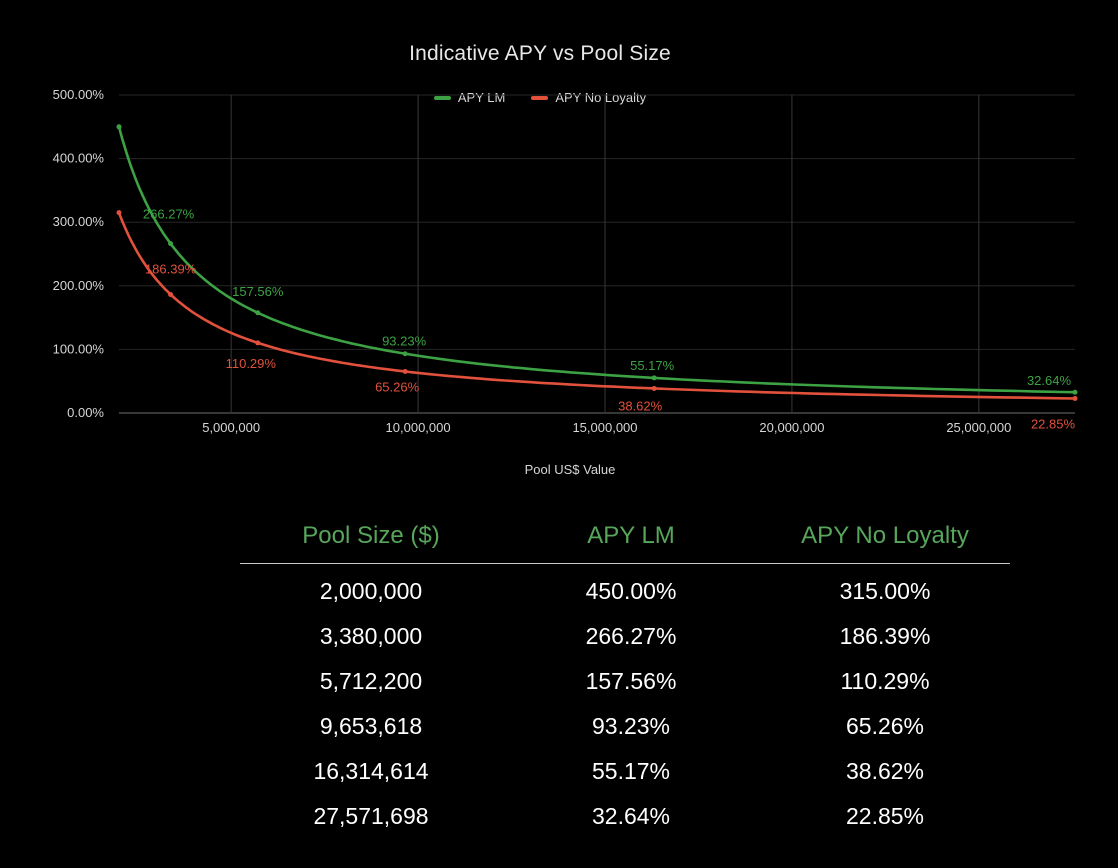  What do you see at coordinates (371, 636) in the screenshot?
I see `table-cell: 3,380,000` at bounding box center [371, 636].